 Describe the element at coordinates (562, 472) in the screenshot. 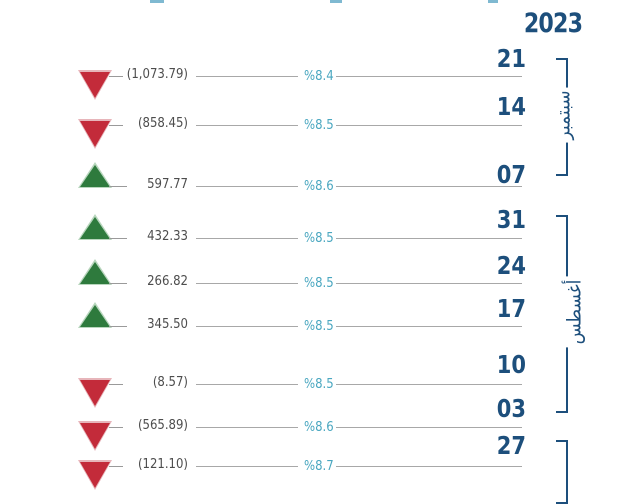

I see `month-bracket-july` at that location.